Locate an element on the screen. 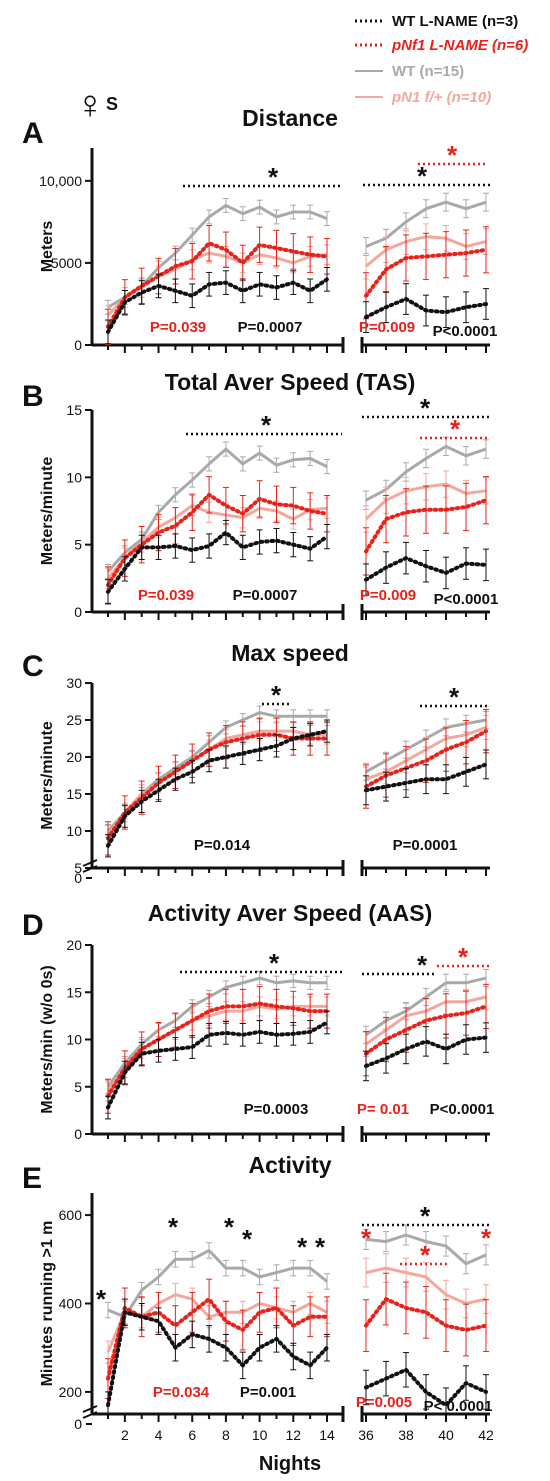 This screenshot has height=1481, width=550. x-tick-label: 40 is located at coordinates (446, 1435).